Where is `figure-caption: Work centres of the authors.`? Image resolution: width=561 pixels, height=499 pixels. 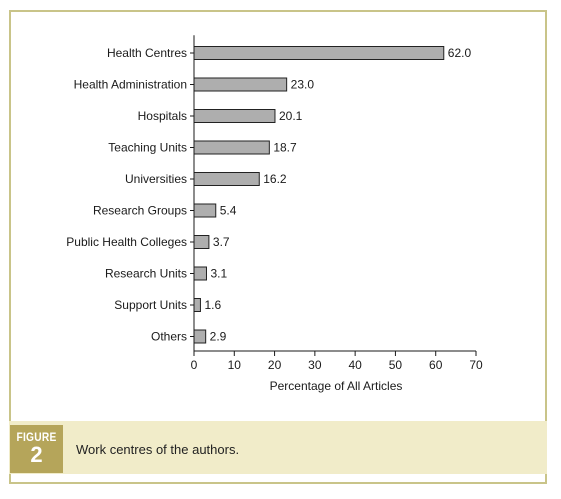
figure-caption: Work centres of the authors. is located at coordinates (158, 449).